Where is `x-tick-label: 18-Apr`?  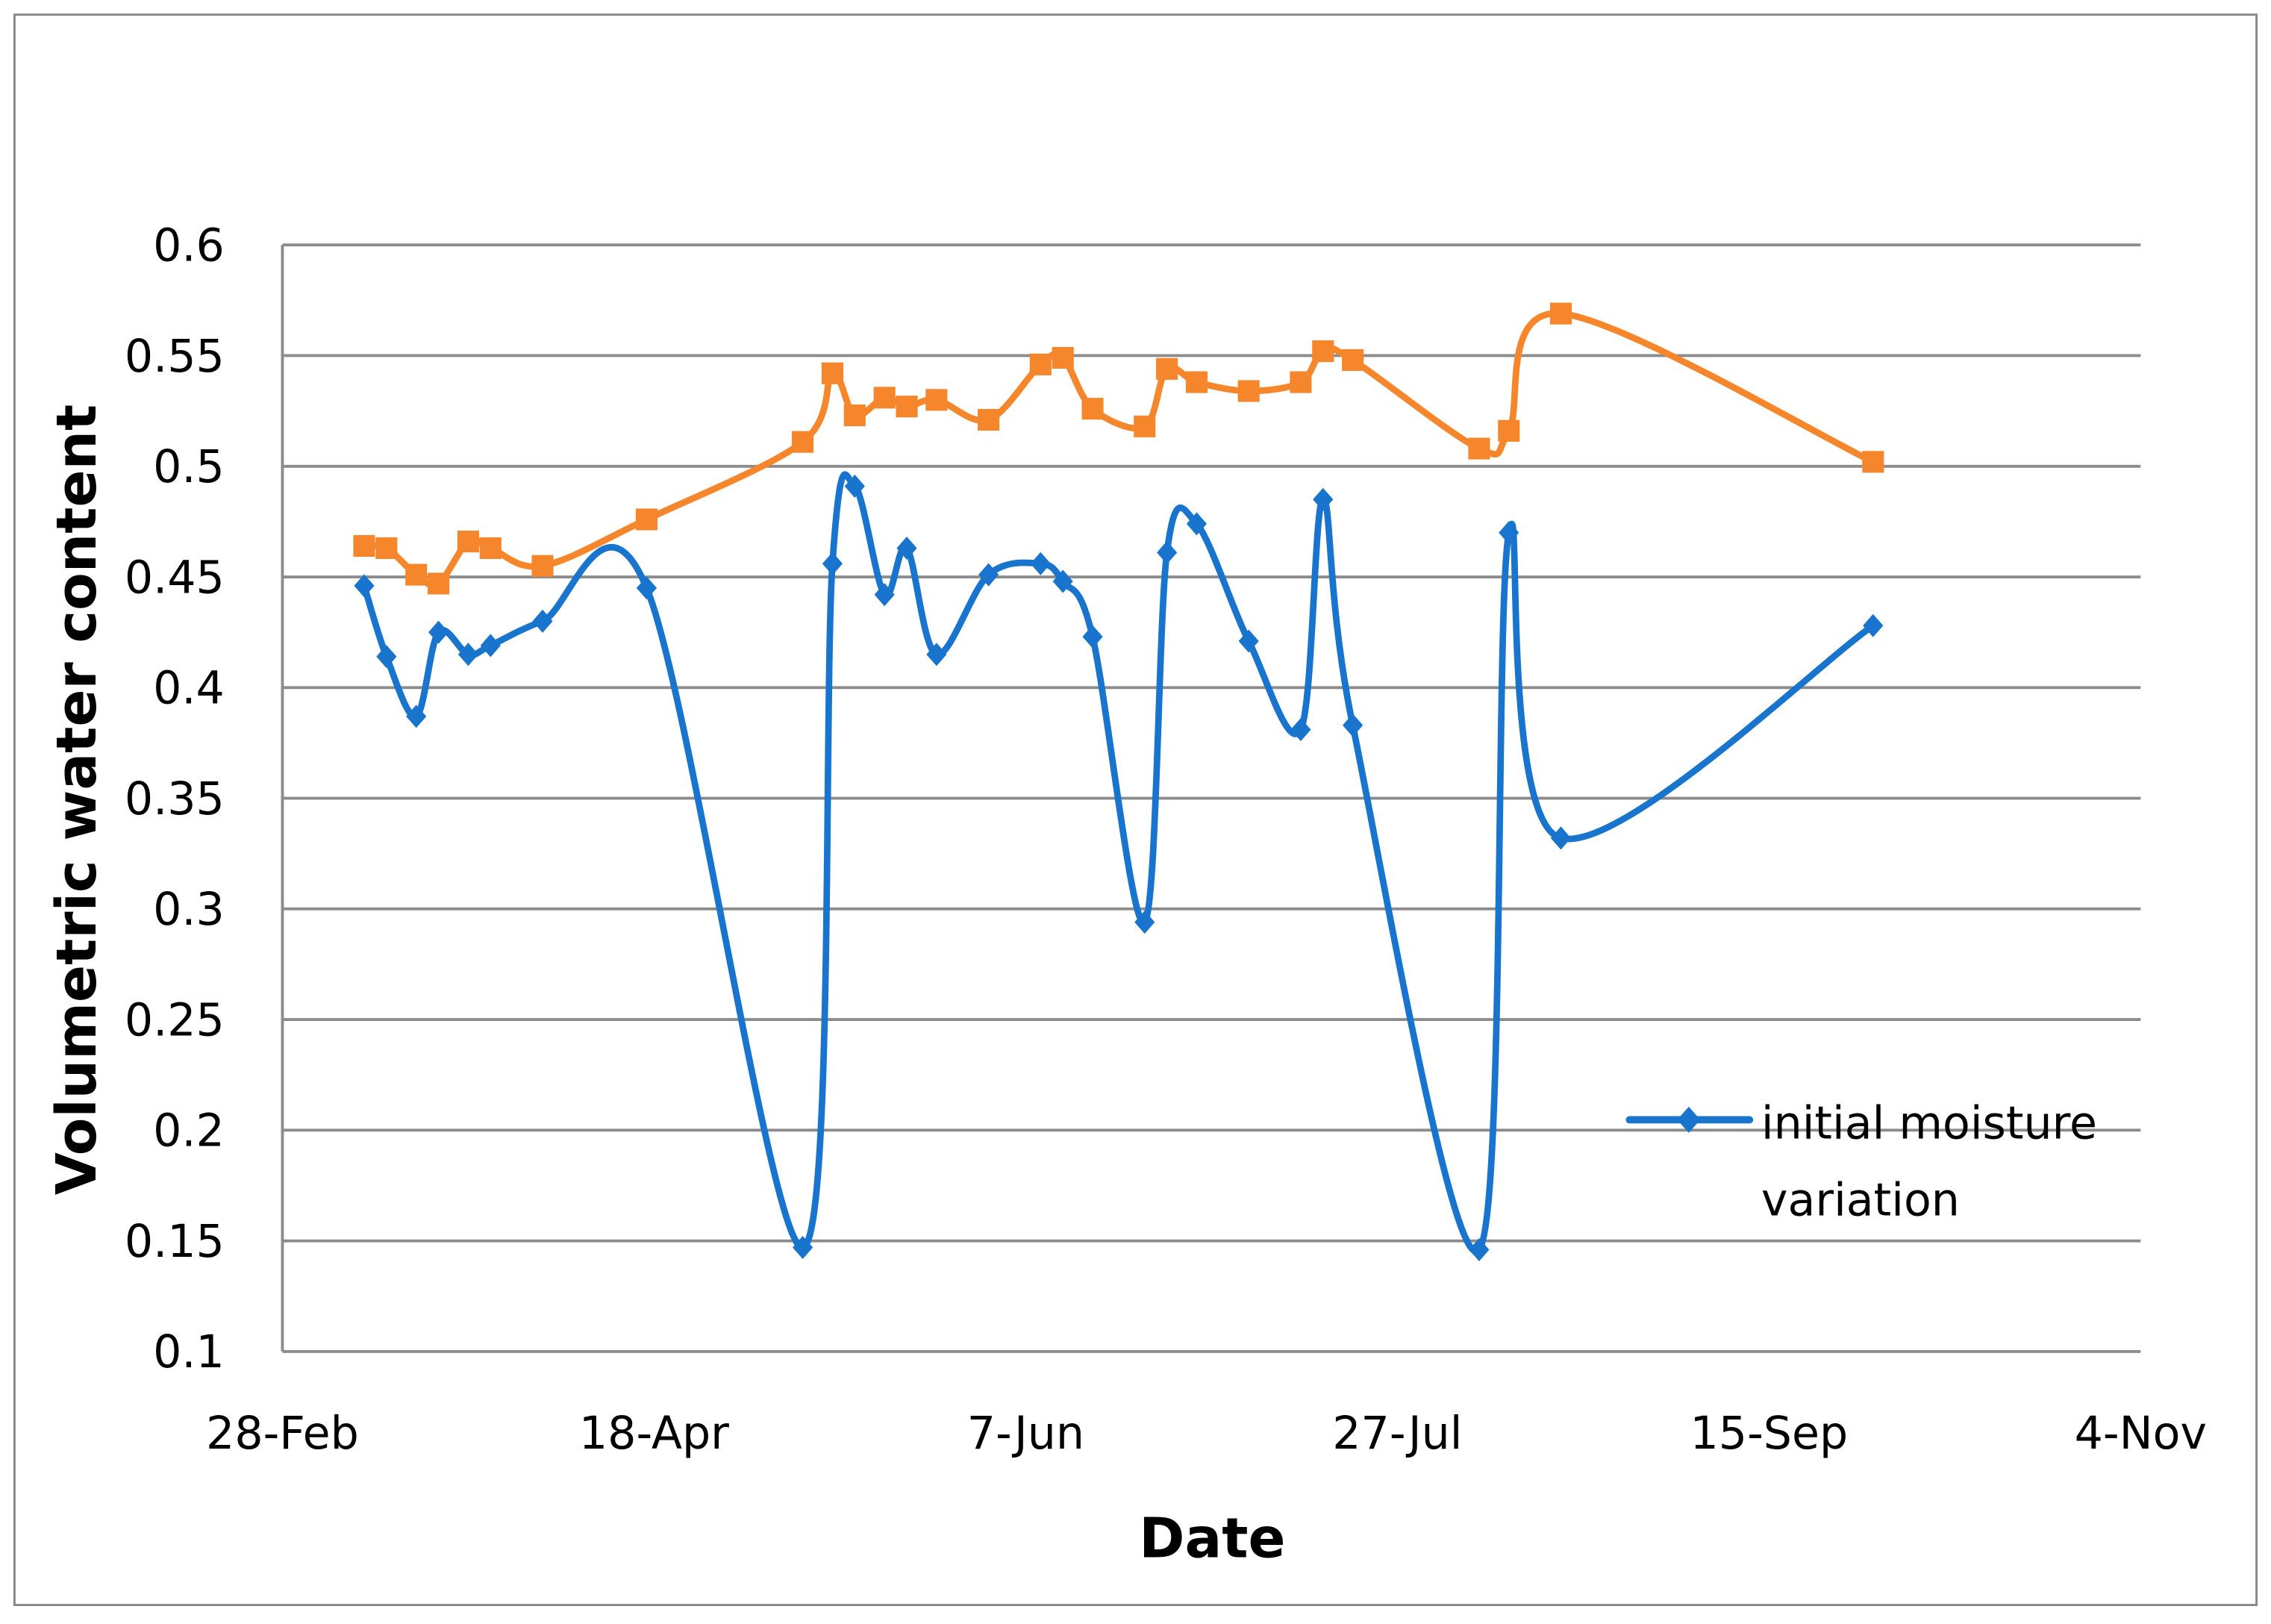 x-tick-label: 18-Apr is located at coordinates (654, 1434).